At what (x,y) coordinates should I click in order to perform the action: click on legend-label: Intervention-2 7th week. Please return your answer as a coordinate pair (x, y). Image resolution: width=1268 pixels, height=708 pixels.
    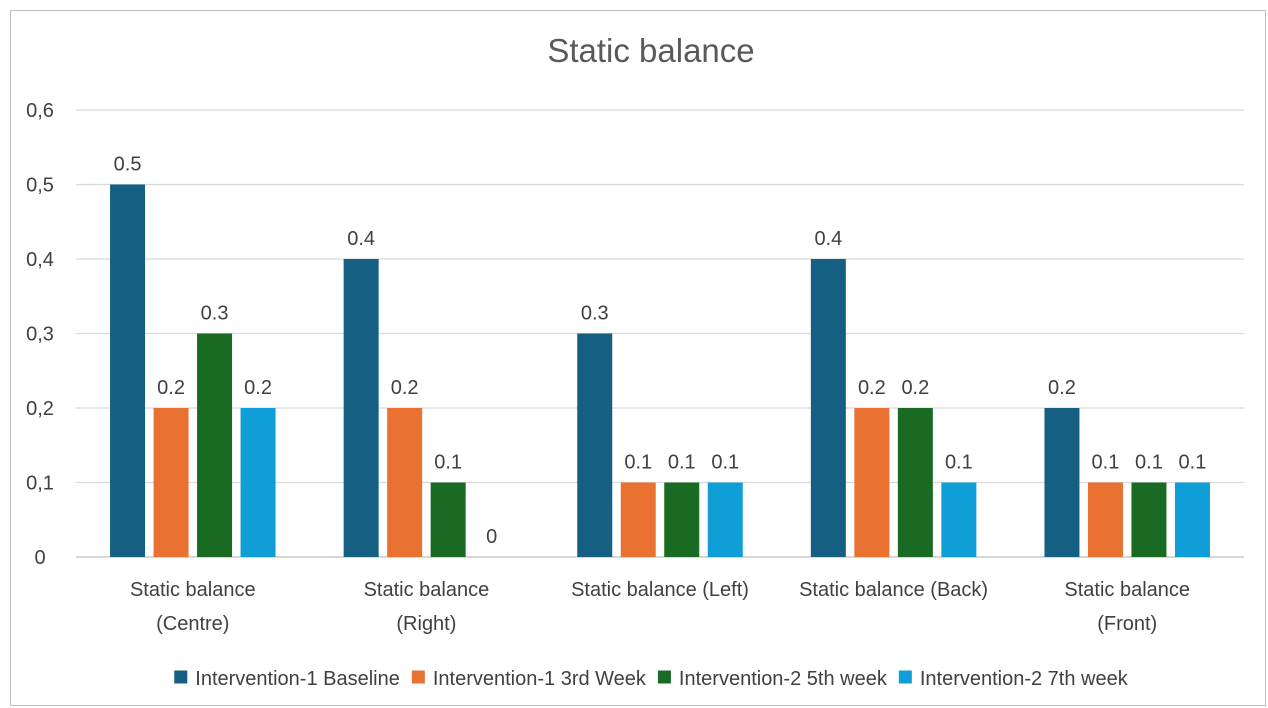
    Looking at the image, I should click on (1024, 679).